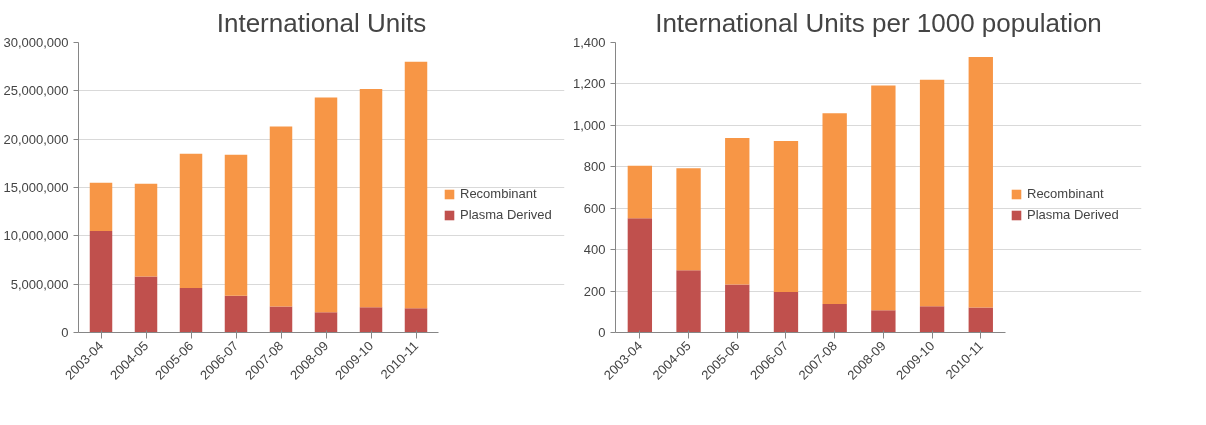  Describe the element at coordinates (594, 291) in the screenshot. I see `y-tick-label: 200` at that location.